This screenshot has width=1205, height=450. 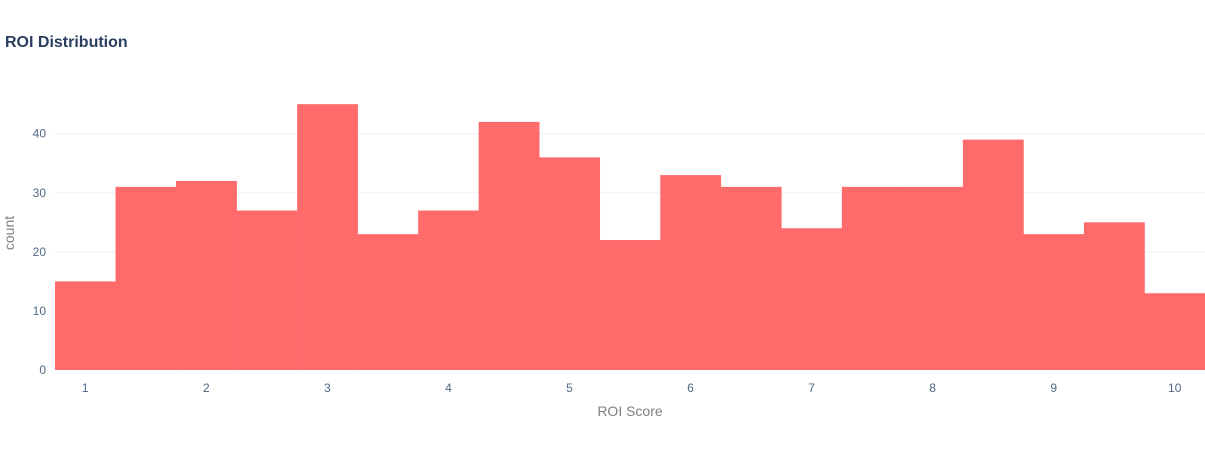 I want to click on x-tick-label: 9, so click(x=1053, y=388).